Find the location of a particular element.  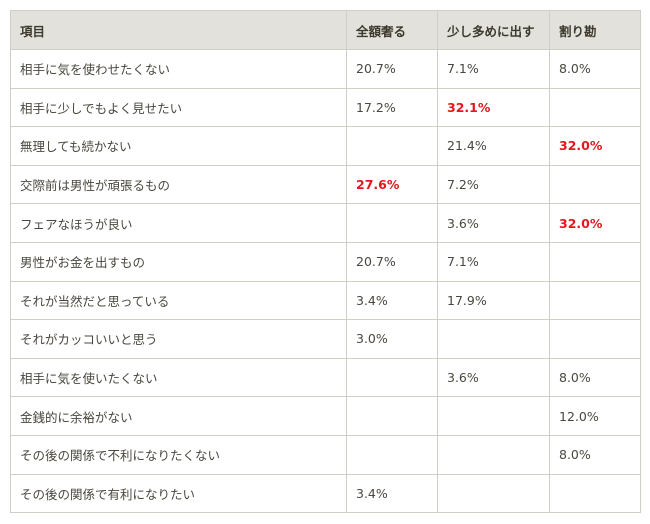

table-row: その後の関係で有利になりたい 3.4% is located at coordinates (325, 493).